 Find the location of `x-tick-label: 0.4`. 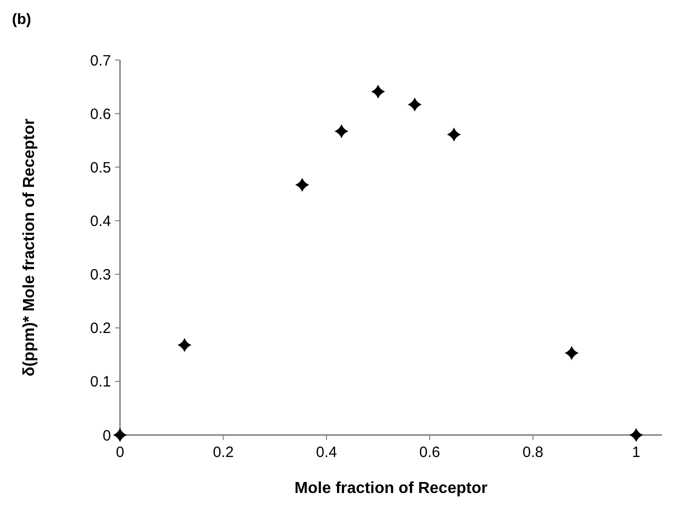

x-tick-label: 0.4 is located at coordinates (326, 452).